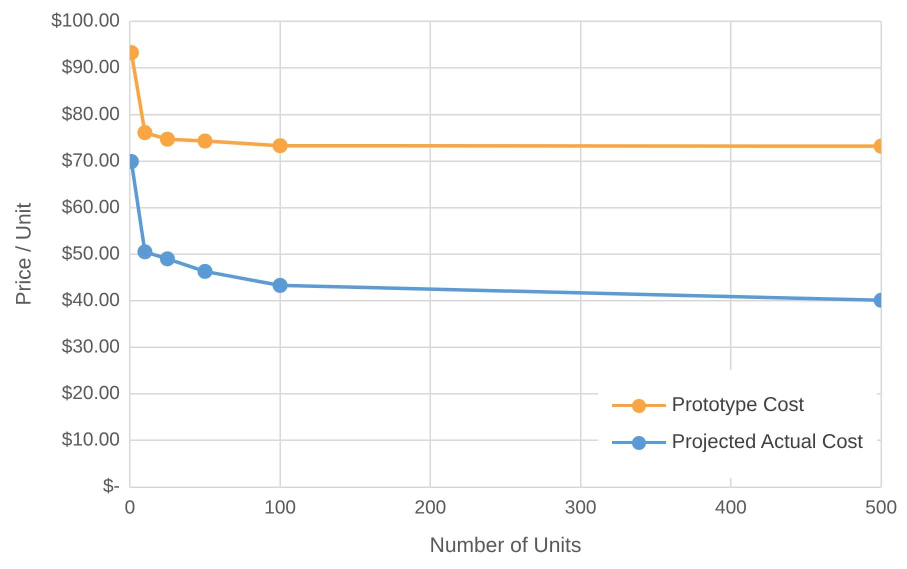  I want to click on x-tick-label: 500, so click(881, 508).